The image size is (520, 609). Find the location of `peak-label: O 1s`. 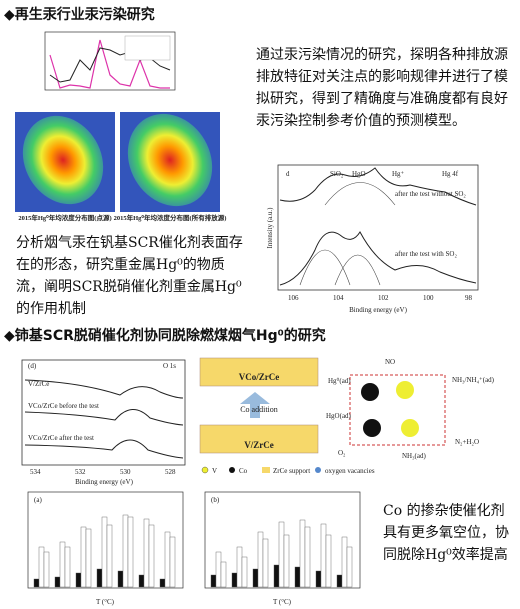

peak-label: O 1s is located at coordinates (169, 366).